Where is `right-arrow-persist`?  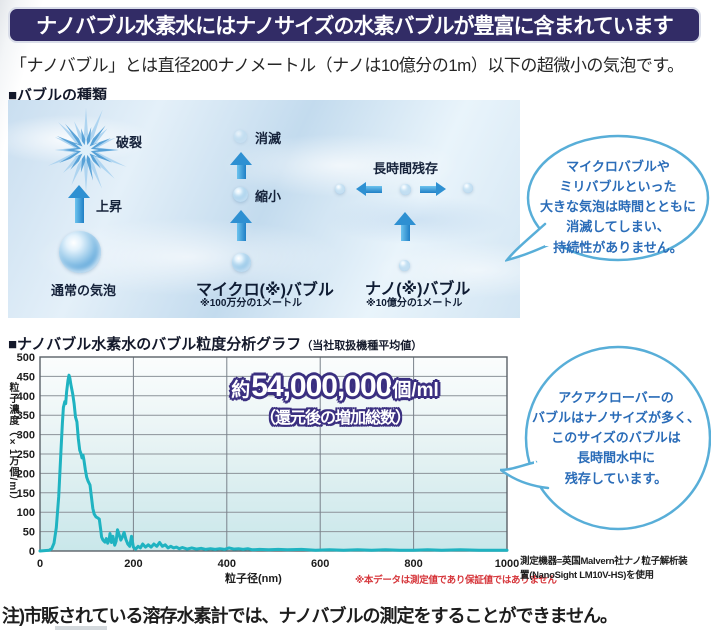 right-arrow-persist is located at coordinates (433, 189).